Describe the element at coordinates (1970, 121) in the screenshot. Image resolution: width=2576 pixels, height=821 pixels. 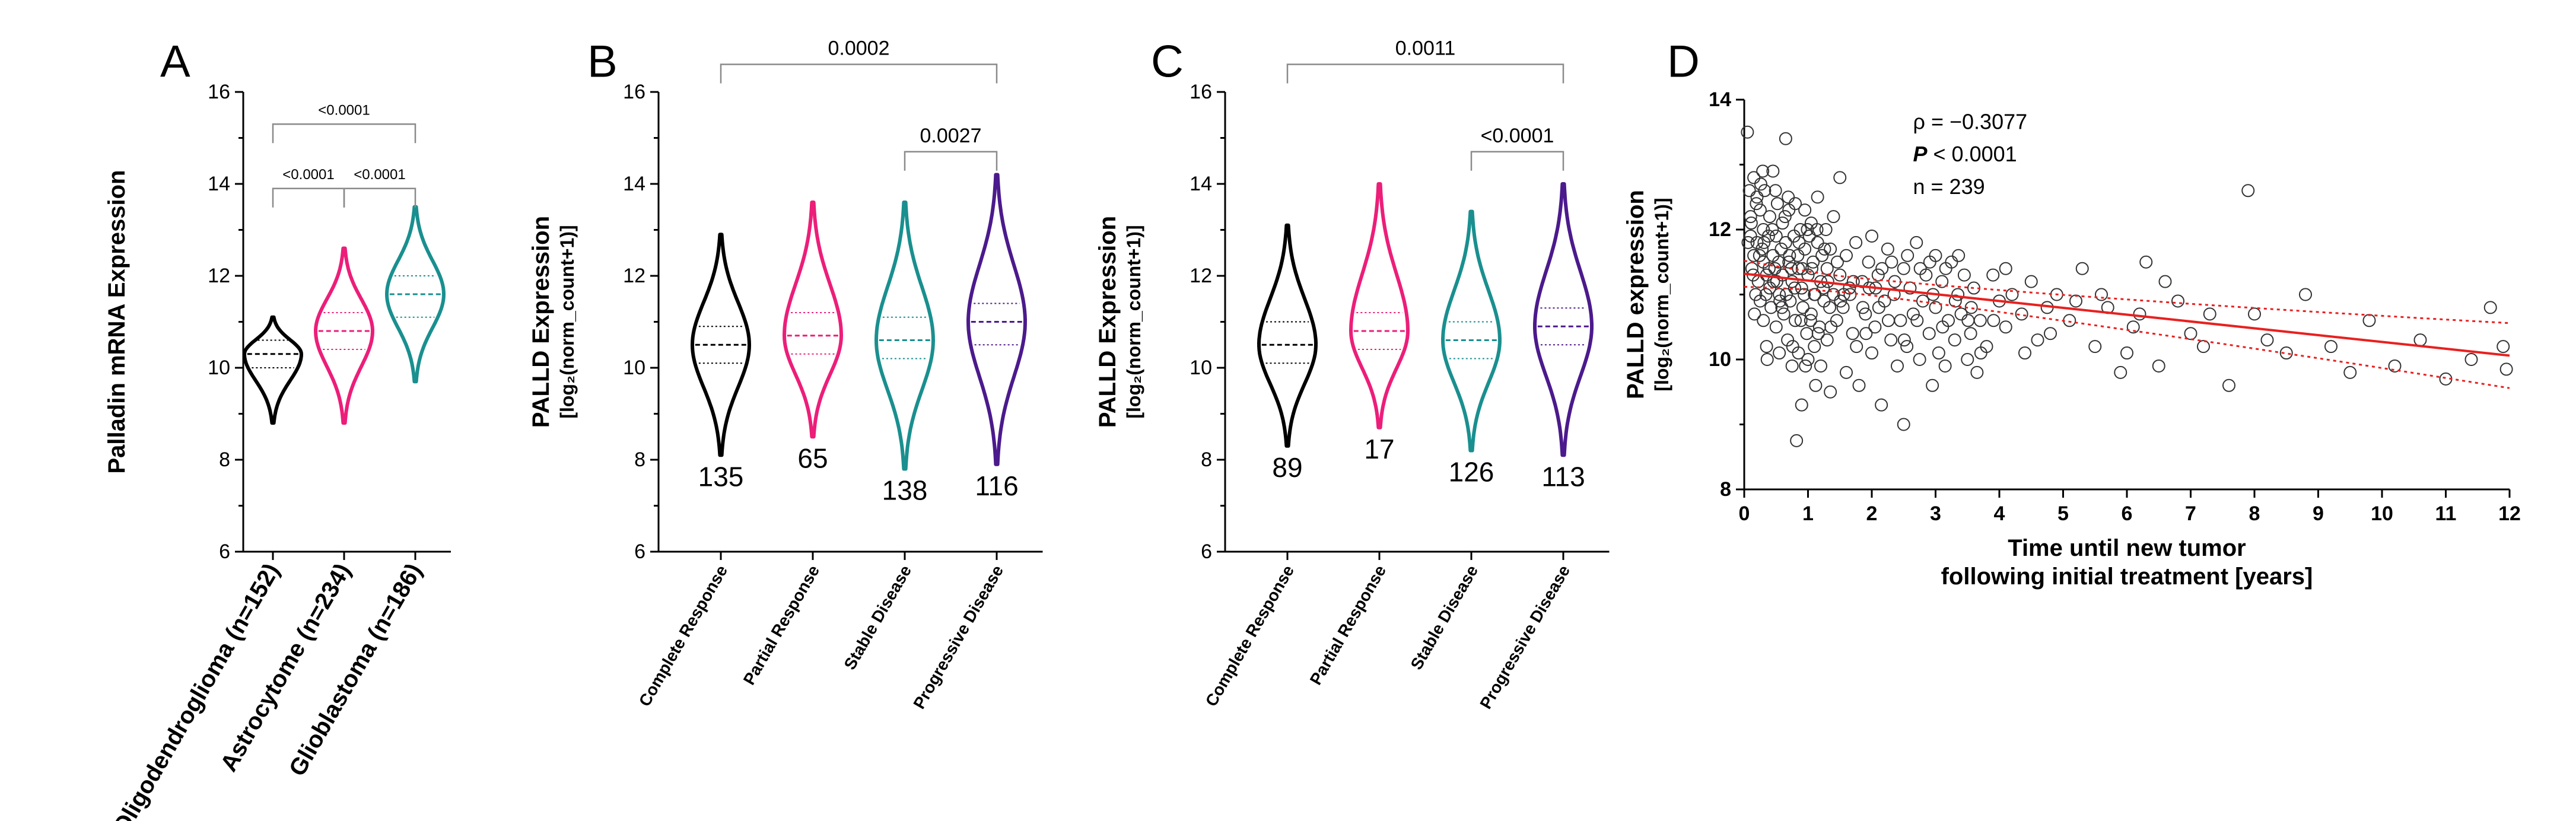
I see `stats-rho: ρ = −0.3077` at that location.